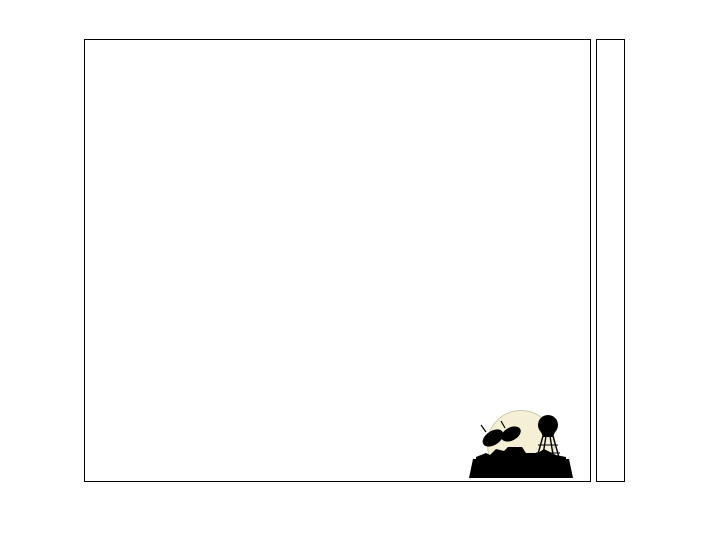  I want to click on water-tower-icon, so click(548, 438).